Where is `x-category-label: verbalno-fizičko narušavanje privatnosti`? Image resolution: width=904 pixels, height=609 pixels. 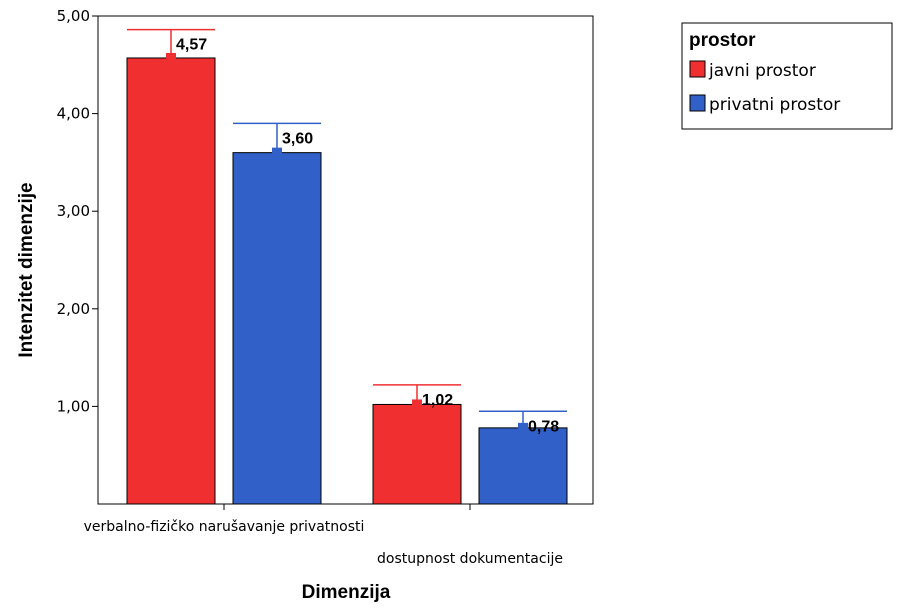 x-category-label: verbalno-fizičko narušavanje privatnosti is located at coordinates (224, 527).